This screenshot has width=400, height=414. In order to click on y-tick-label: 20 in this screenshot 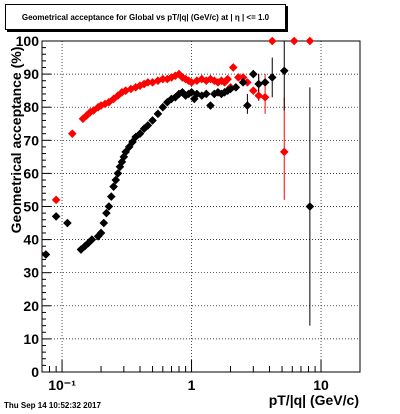, I will do `click(31, 306)`.